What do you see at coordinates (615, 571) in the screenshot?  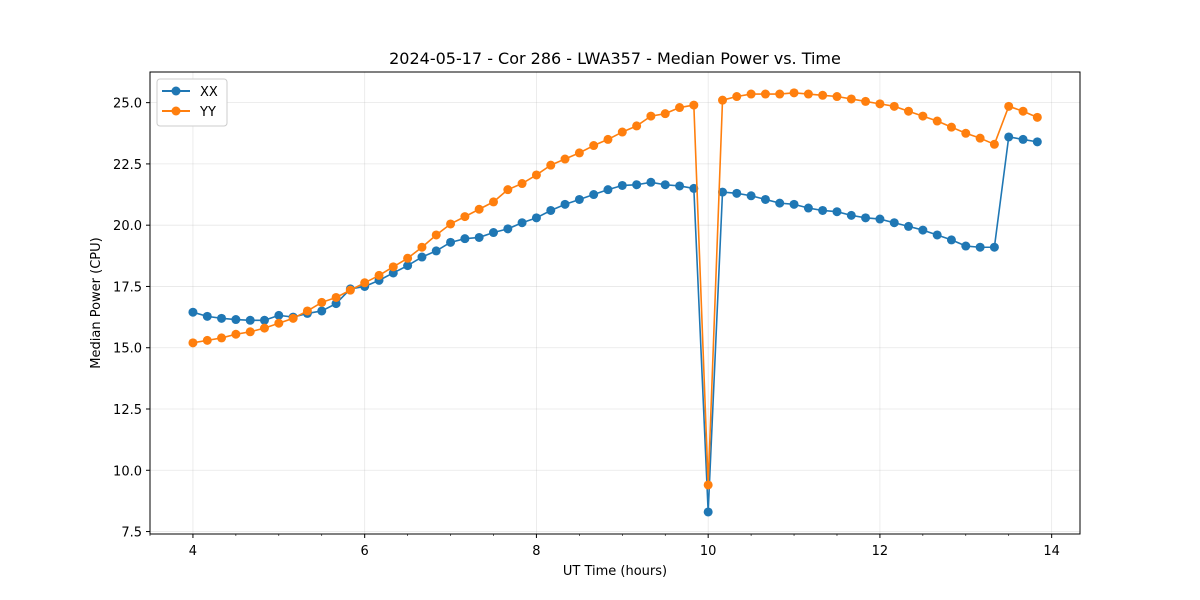 I see `x-axis-label: UT Time (hours)` at bounding box center [615, 571].